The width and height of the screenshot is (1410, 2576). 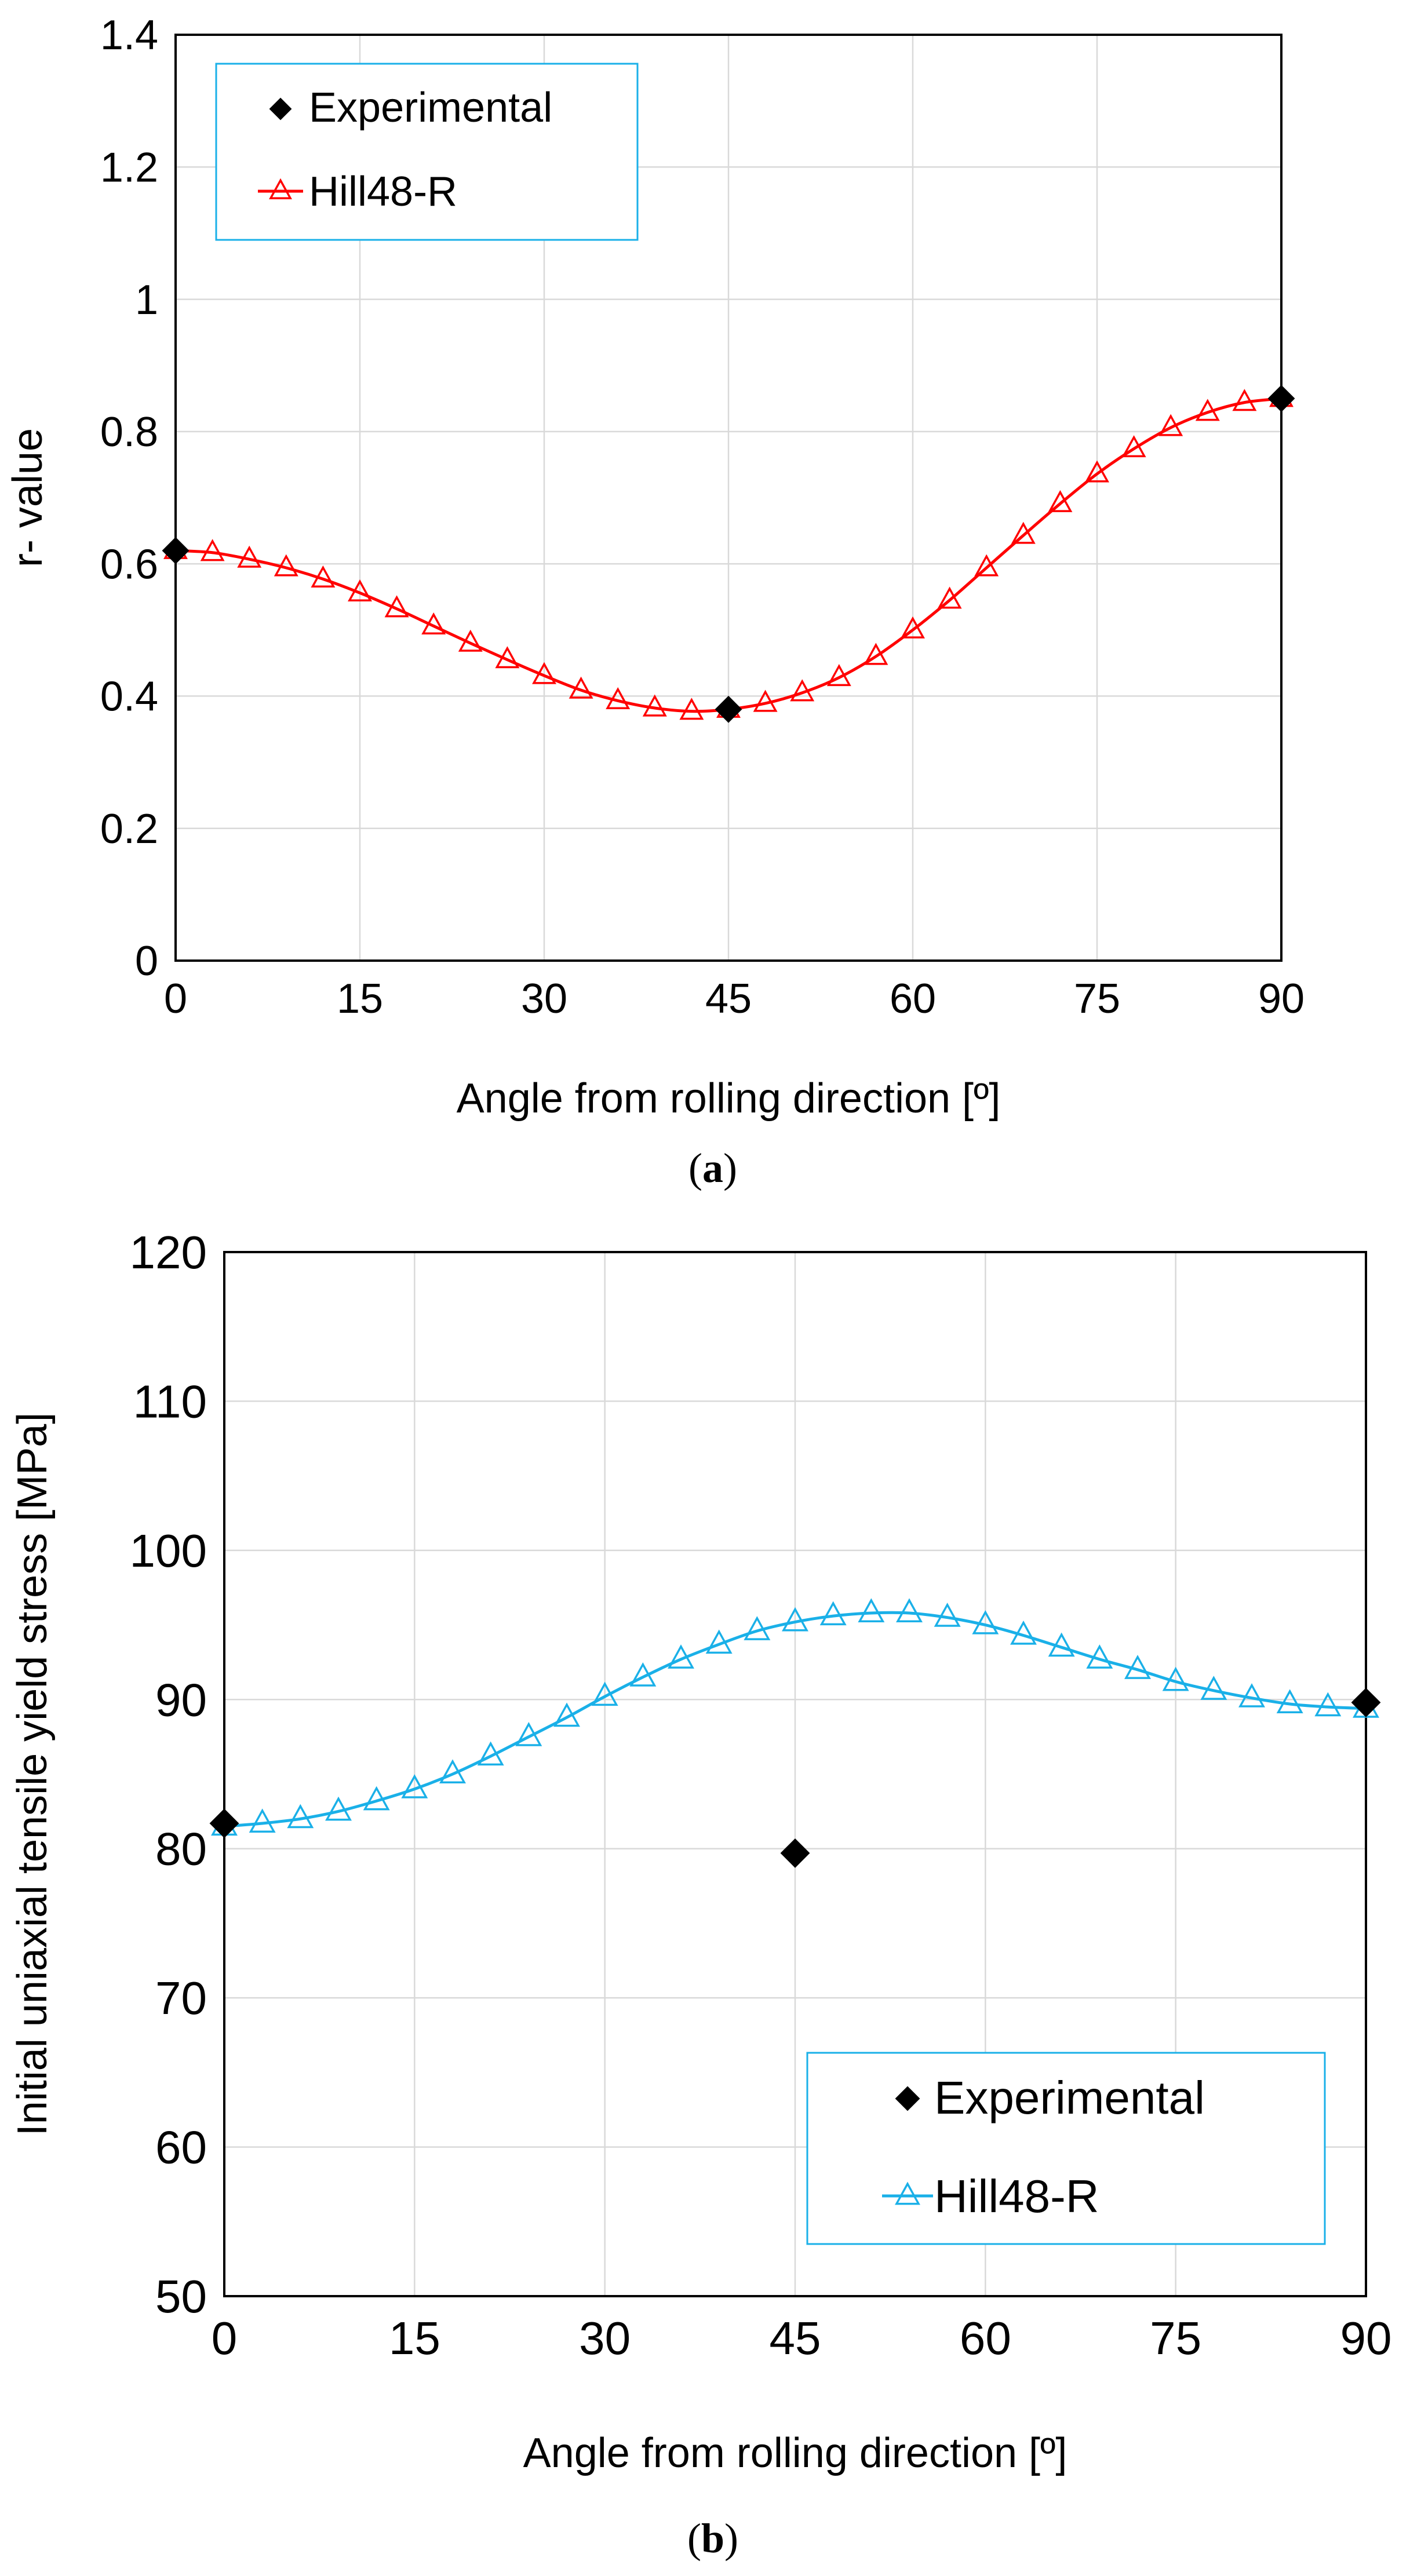 I want to click on y-tick-label: 0.8, so click(x=129, y=432).